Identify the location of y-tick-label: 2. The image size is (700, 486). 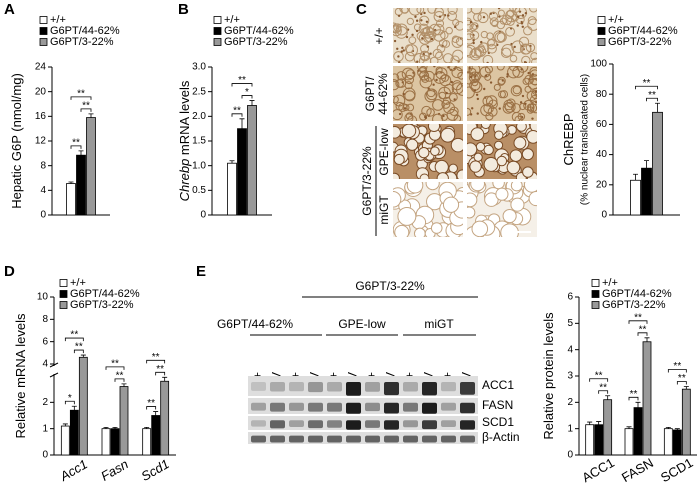
(45, 402).